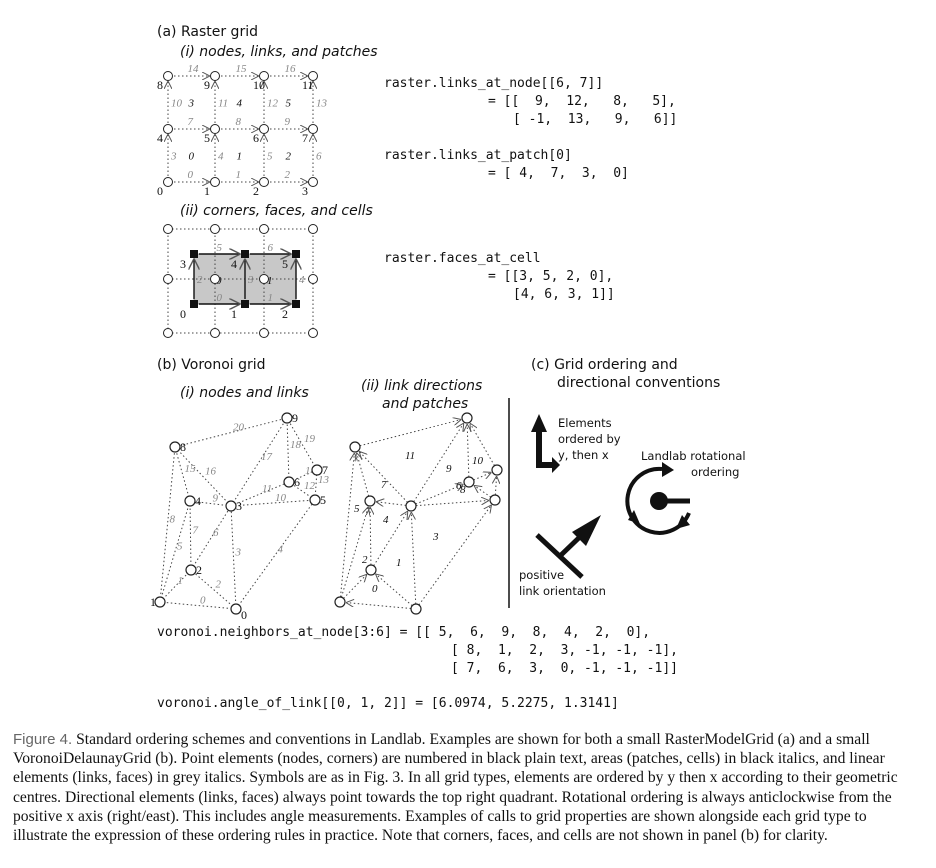 This screenshot has width=936, height=868. I want to click on voronoi-node-label: 6, so click(297, 482).